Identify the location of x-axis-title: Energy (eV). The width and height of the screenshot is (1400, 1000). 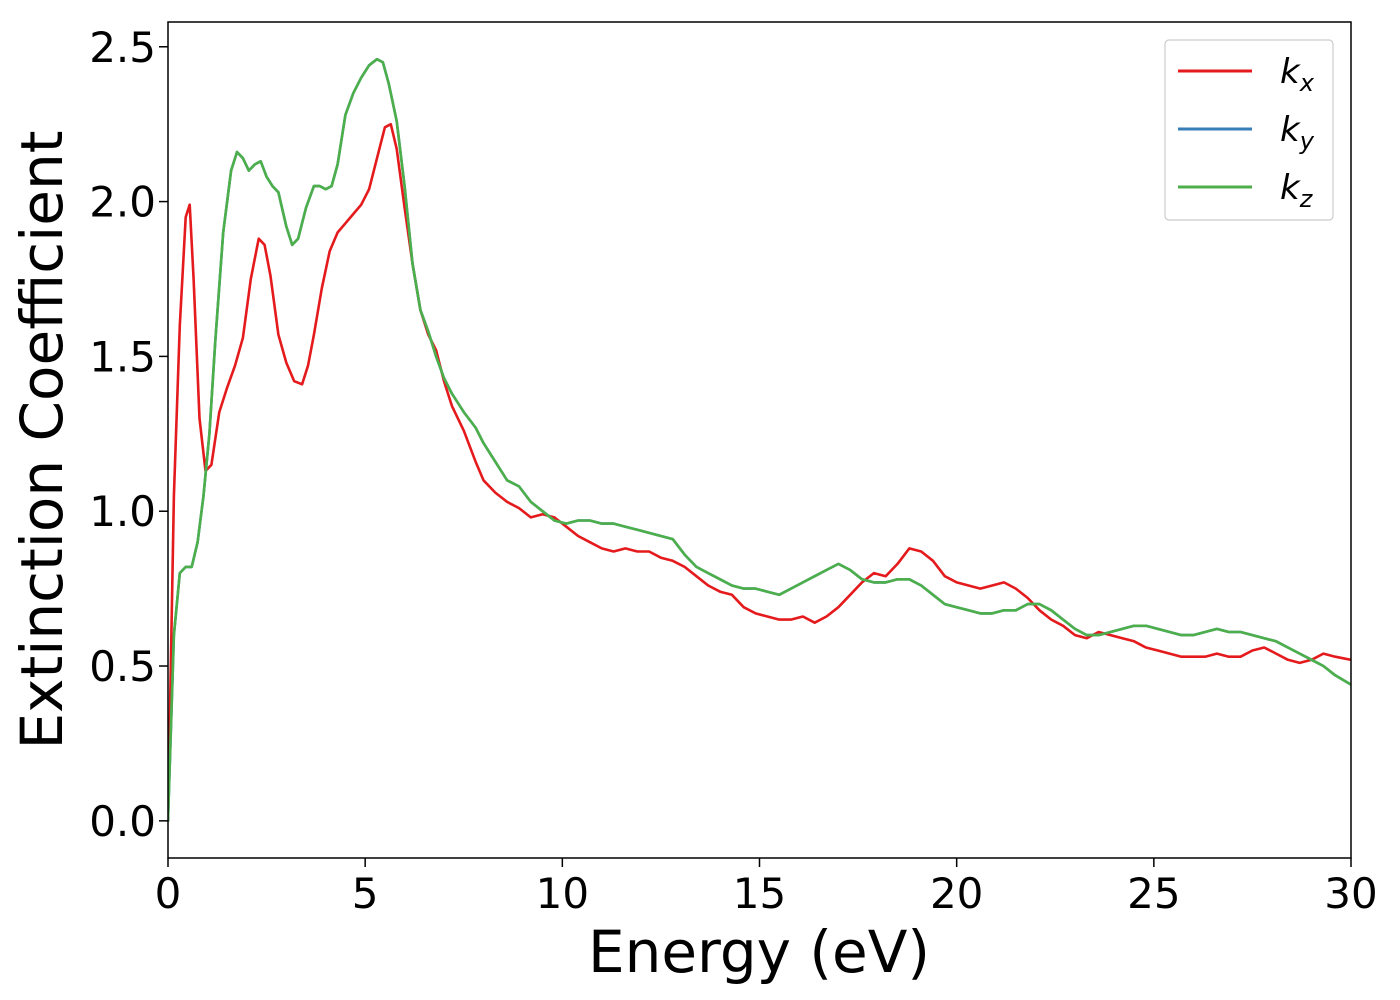
(759, 952).